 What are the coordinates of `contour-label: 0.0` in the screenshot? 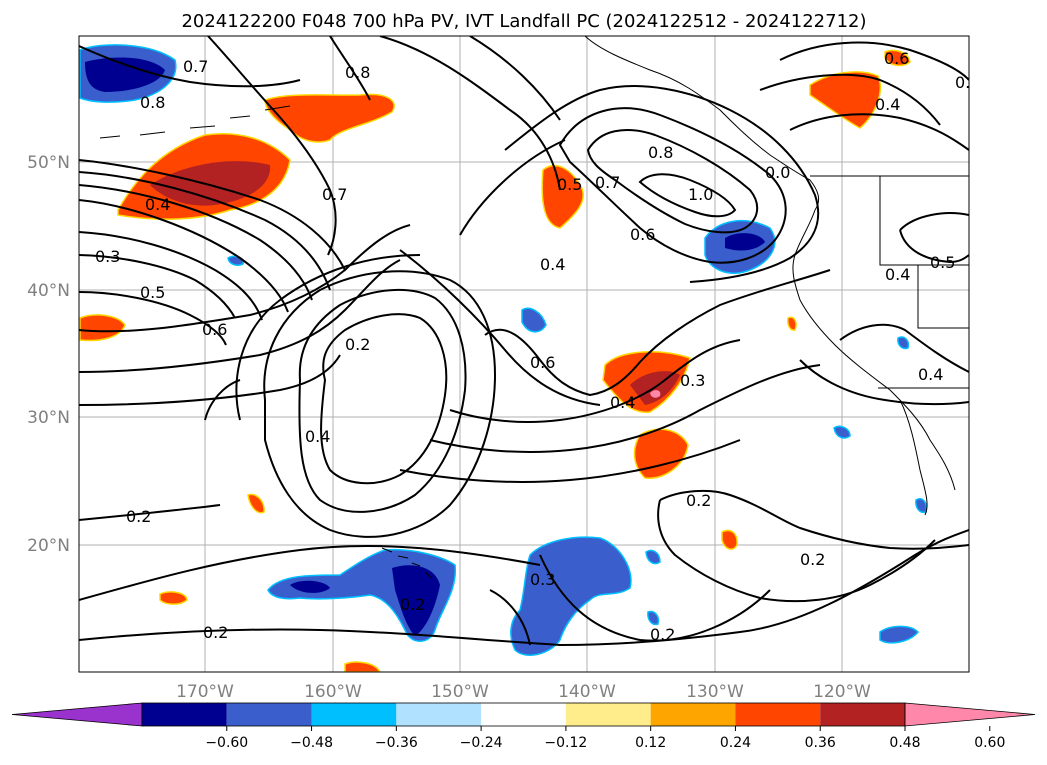 It's located at (777, 172).